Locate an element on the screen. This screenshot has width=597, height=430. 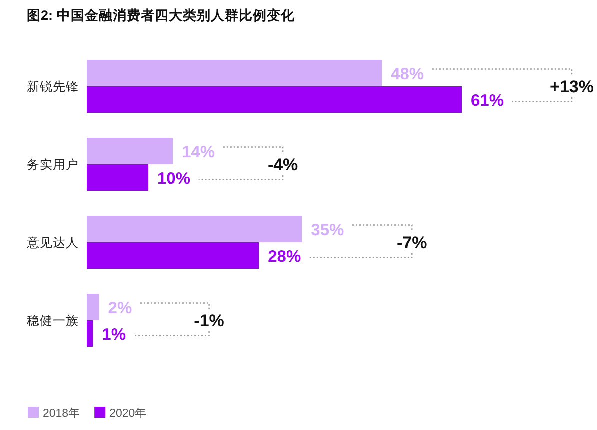
annotation: -1% is located at coordinates (209, 321).